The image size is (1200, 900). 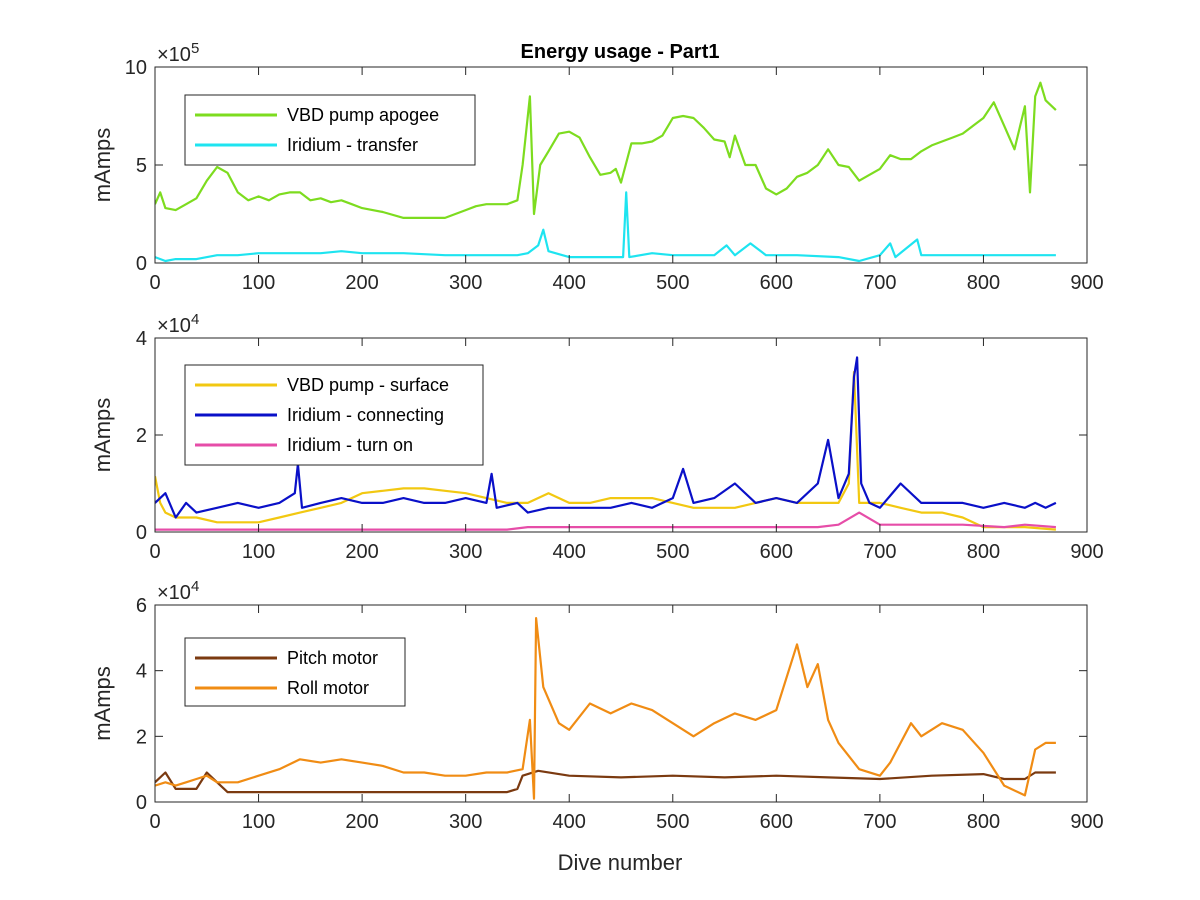 What do you see at coordinates (136, 68) in the screenshot?
I see `y-tick-label: 10` at bounding box center [136, 68].